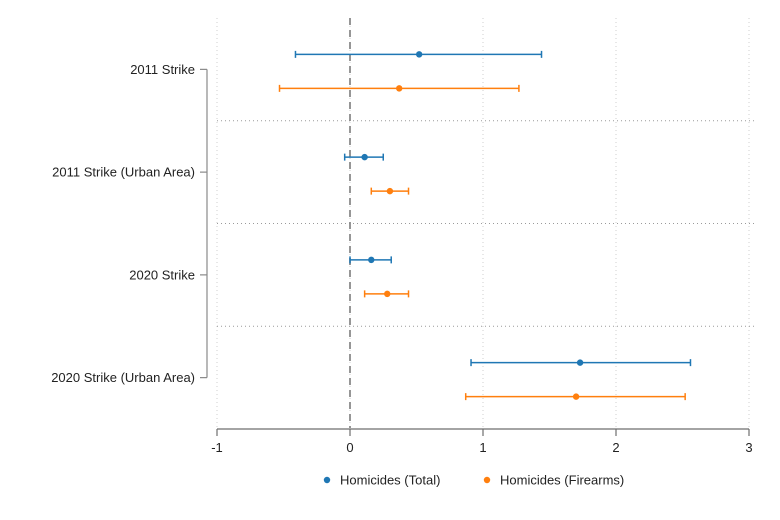  What do you see at coordinates (390, 480) in the screenshot?
I see `legend-label: Homicides (Total)` at bounding box center [390, 480].